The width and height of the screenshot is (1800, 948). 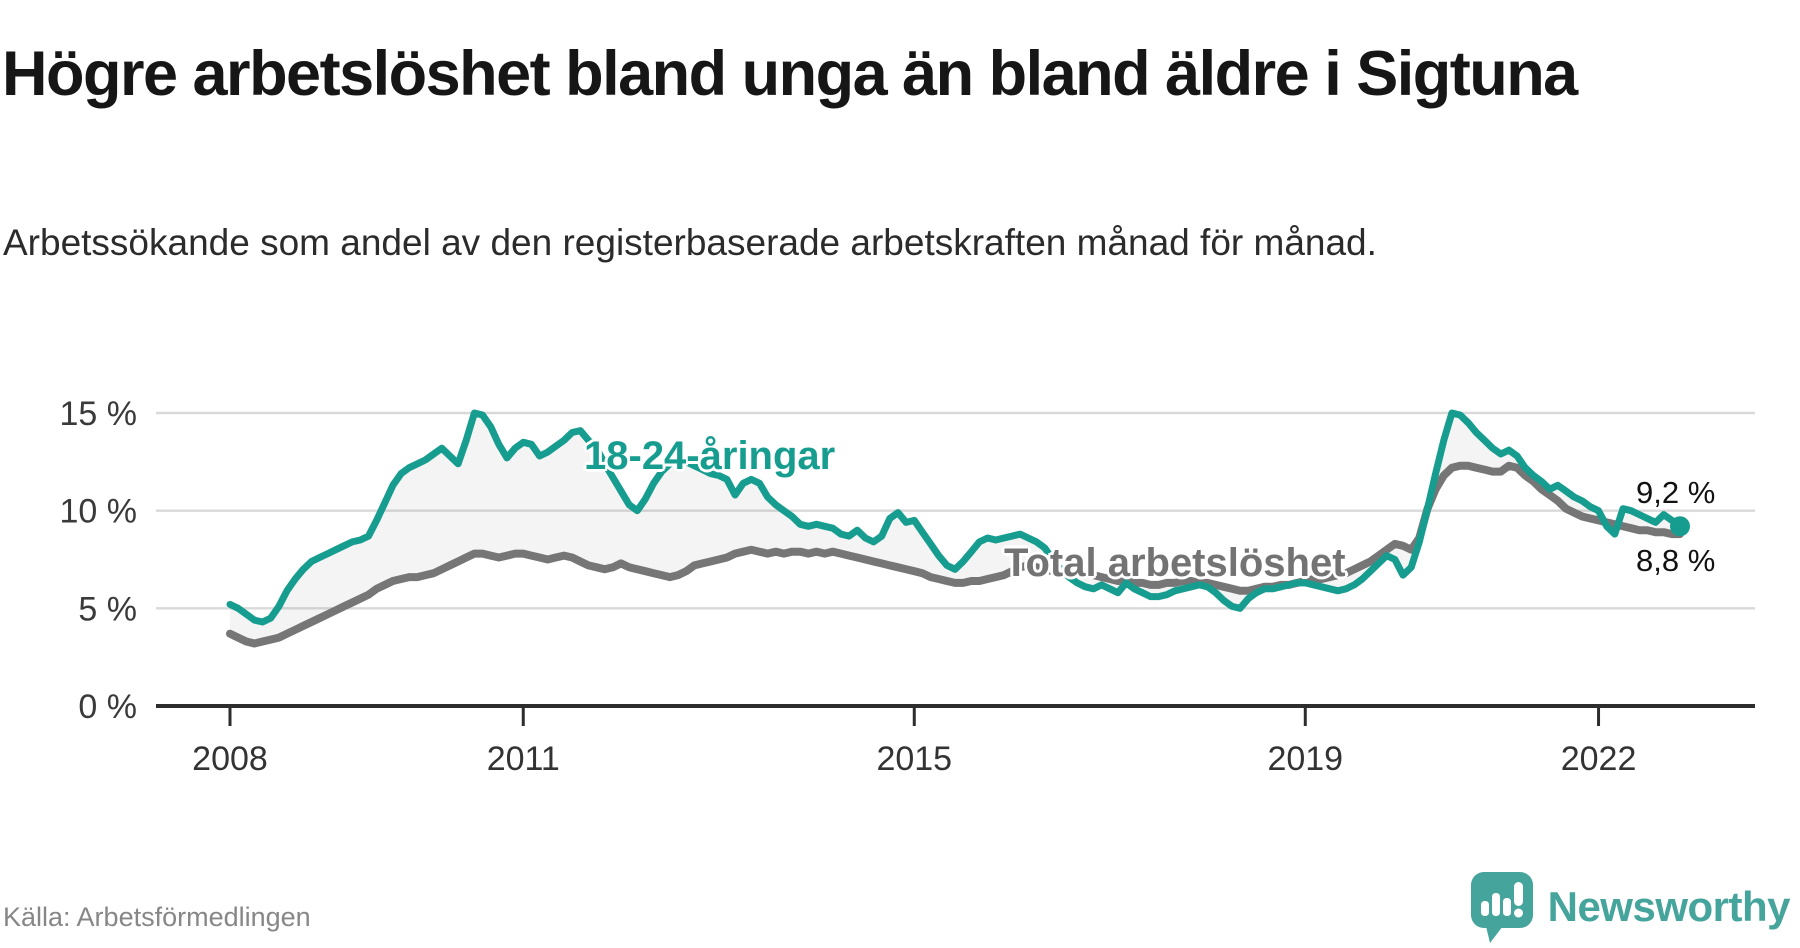 I want to click on svg-text: 2011, so click(x=523, y=759).